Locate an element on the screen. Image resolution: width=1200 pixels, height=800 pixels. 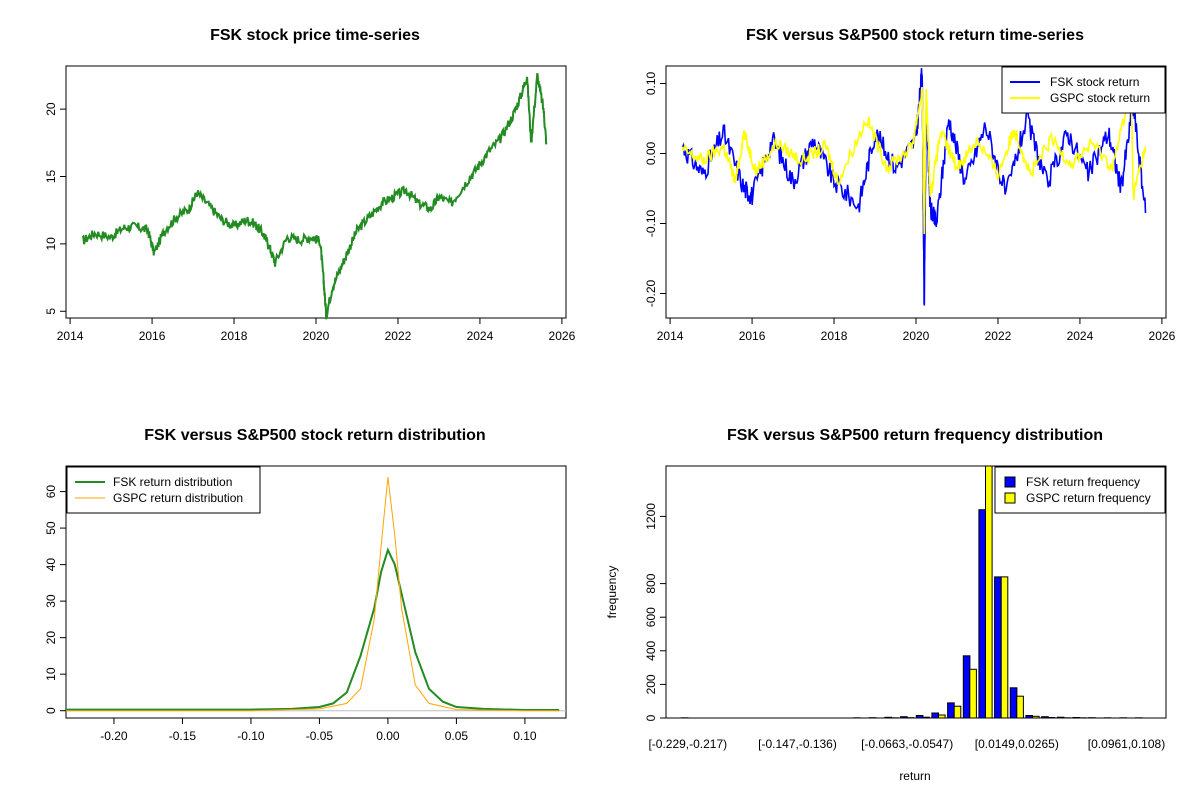
hist-y-tick-label: 600 is located at coordinates (651, 617).